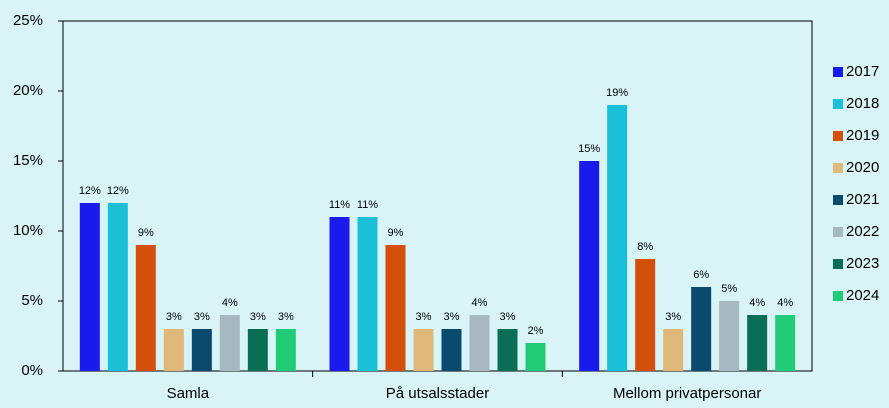  Describe the element at coordinates (28, 20) in the screenshot. I see `y-tick-label: 25%` at that location.